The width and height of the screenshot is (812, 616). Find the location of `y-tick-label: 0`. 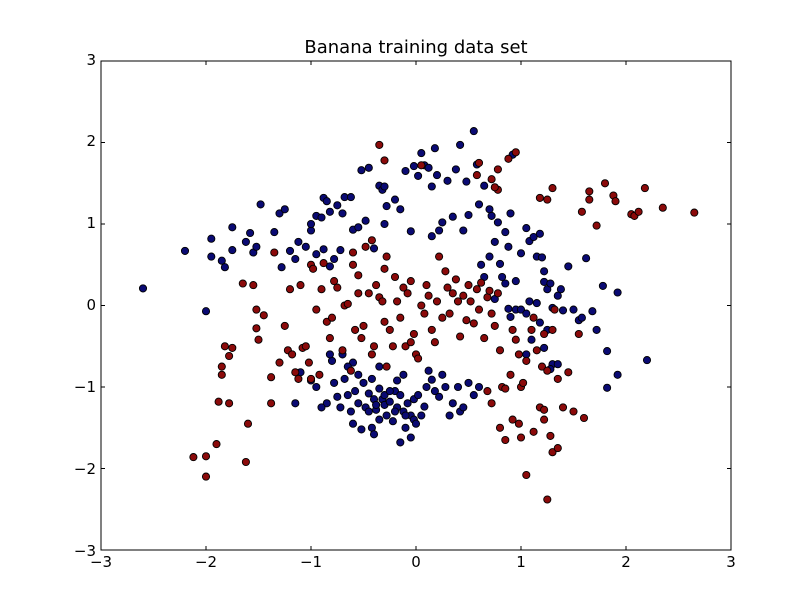

y-tick-label: 0 is located at coordinates (91, 305).